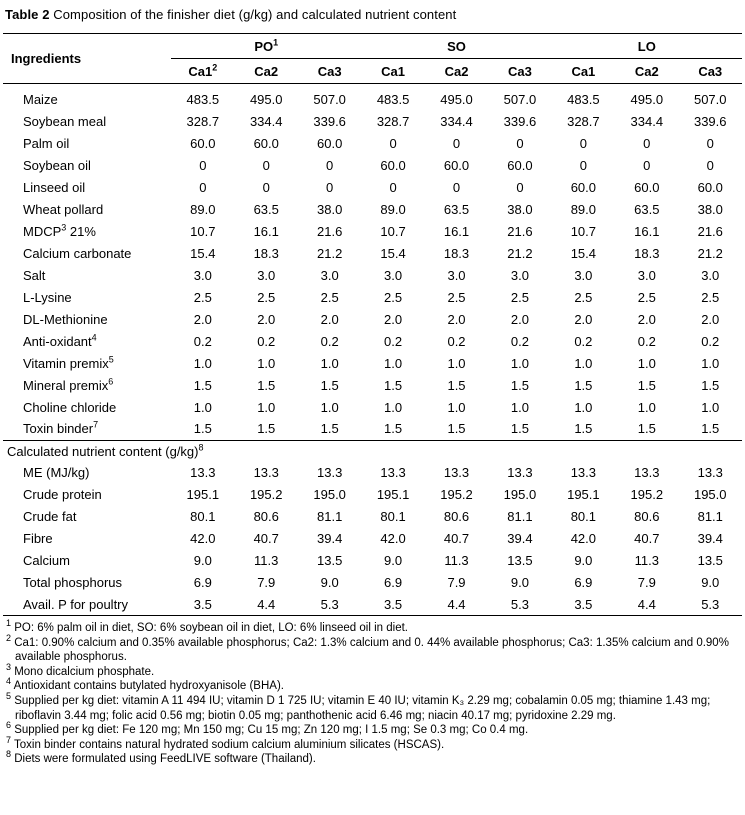 The image size is (745, 815). What do you see at coordinates (46, 143) in the screenshot?
I see `row-label: Palm oil` at bounding box center [46, 143].